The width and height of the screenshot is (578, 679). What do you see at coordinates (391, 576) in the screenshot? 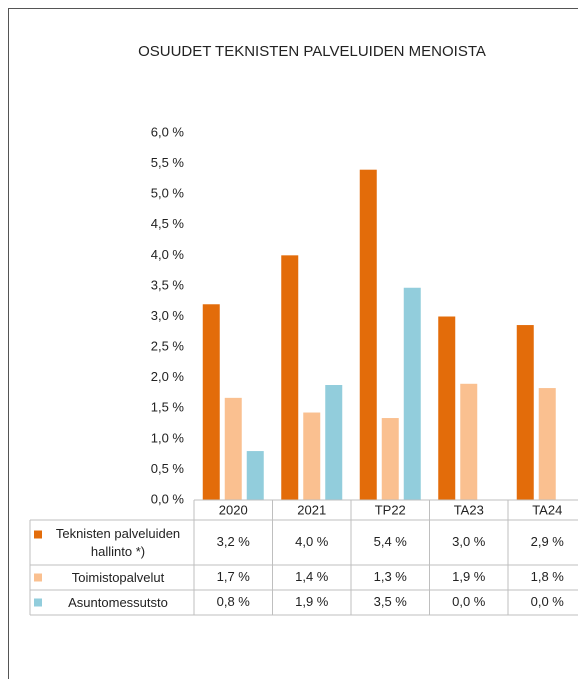
I see `table-cell: 1,3 %` at bounding box center [391, 576].